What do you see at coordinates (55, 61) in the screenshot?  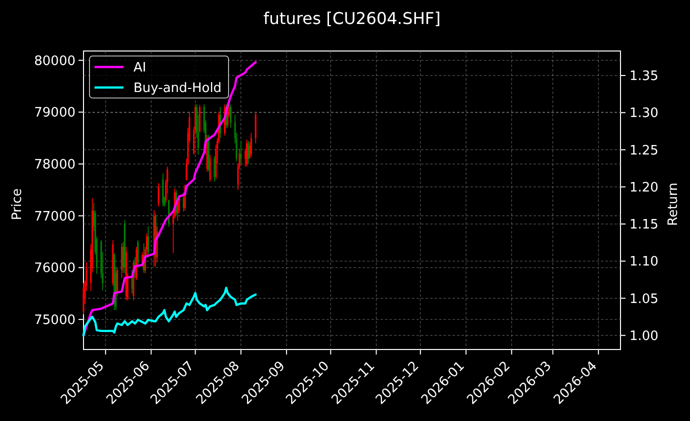 I see `y-tick-label: 80000` at bounding box center [55, 61].